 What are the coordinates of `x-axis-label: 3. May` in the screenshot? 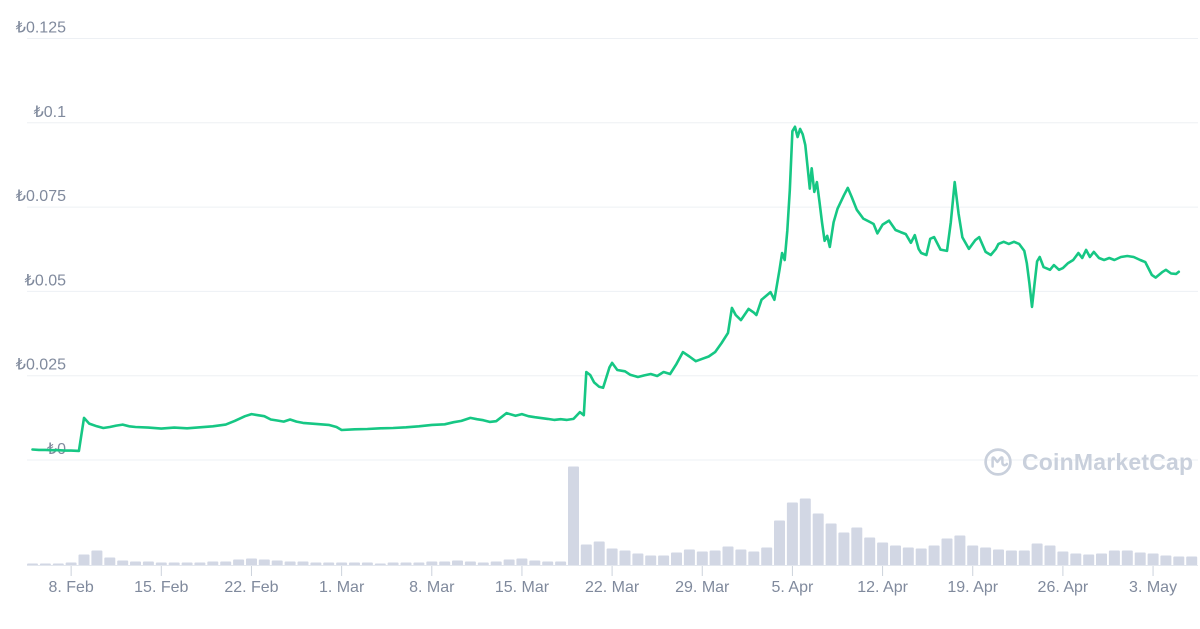 It's located at (1153, 587).